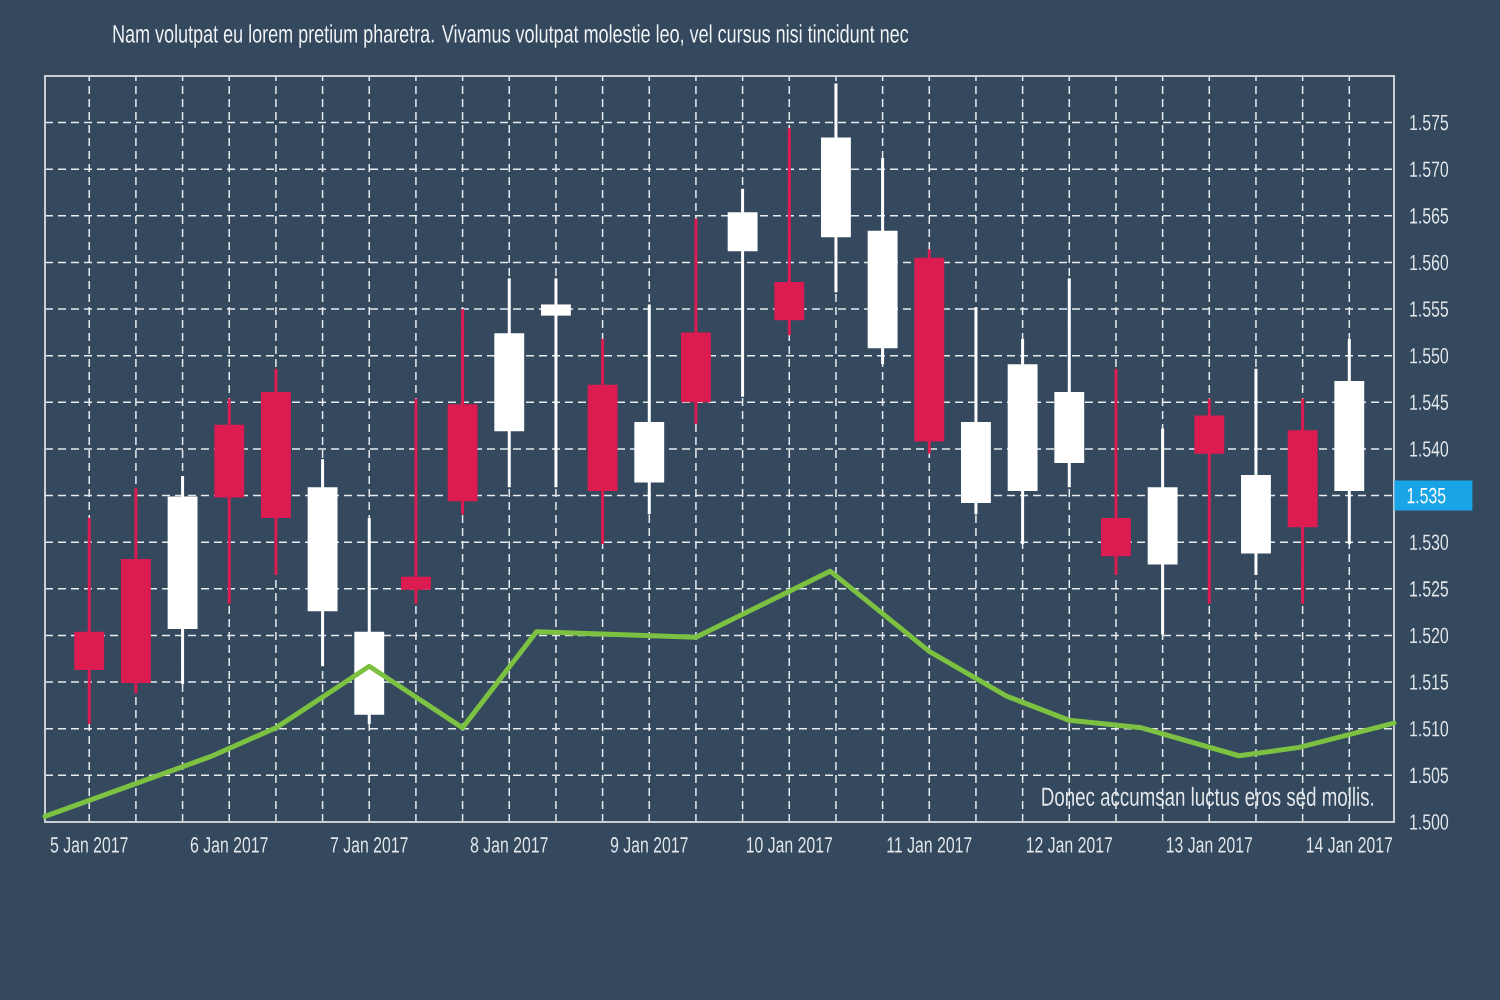  I want to click on y-tick-label: 1.505, so click(1429, 775).